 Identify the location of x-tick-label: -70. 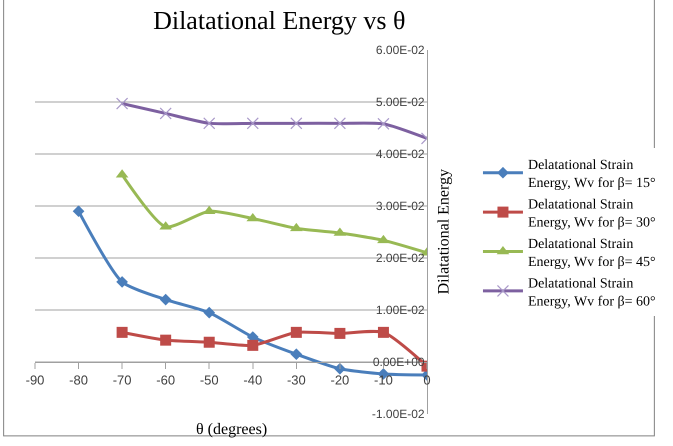
(122, 380).